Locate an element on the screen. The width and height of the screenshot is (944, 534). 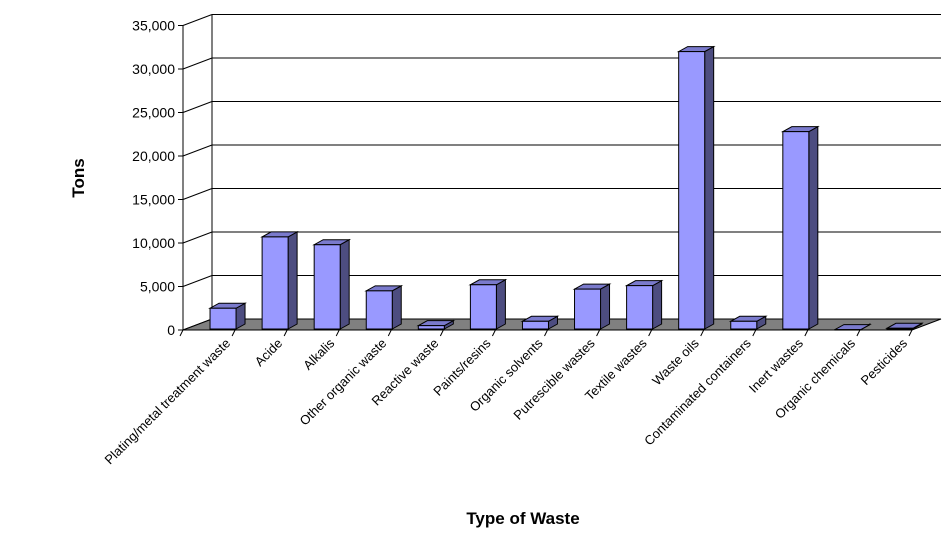
y-tick-label: 15,000 is located at coordinates (153, 200).